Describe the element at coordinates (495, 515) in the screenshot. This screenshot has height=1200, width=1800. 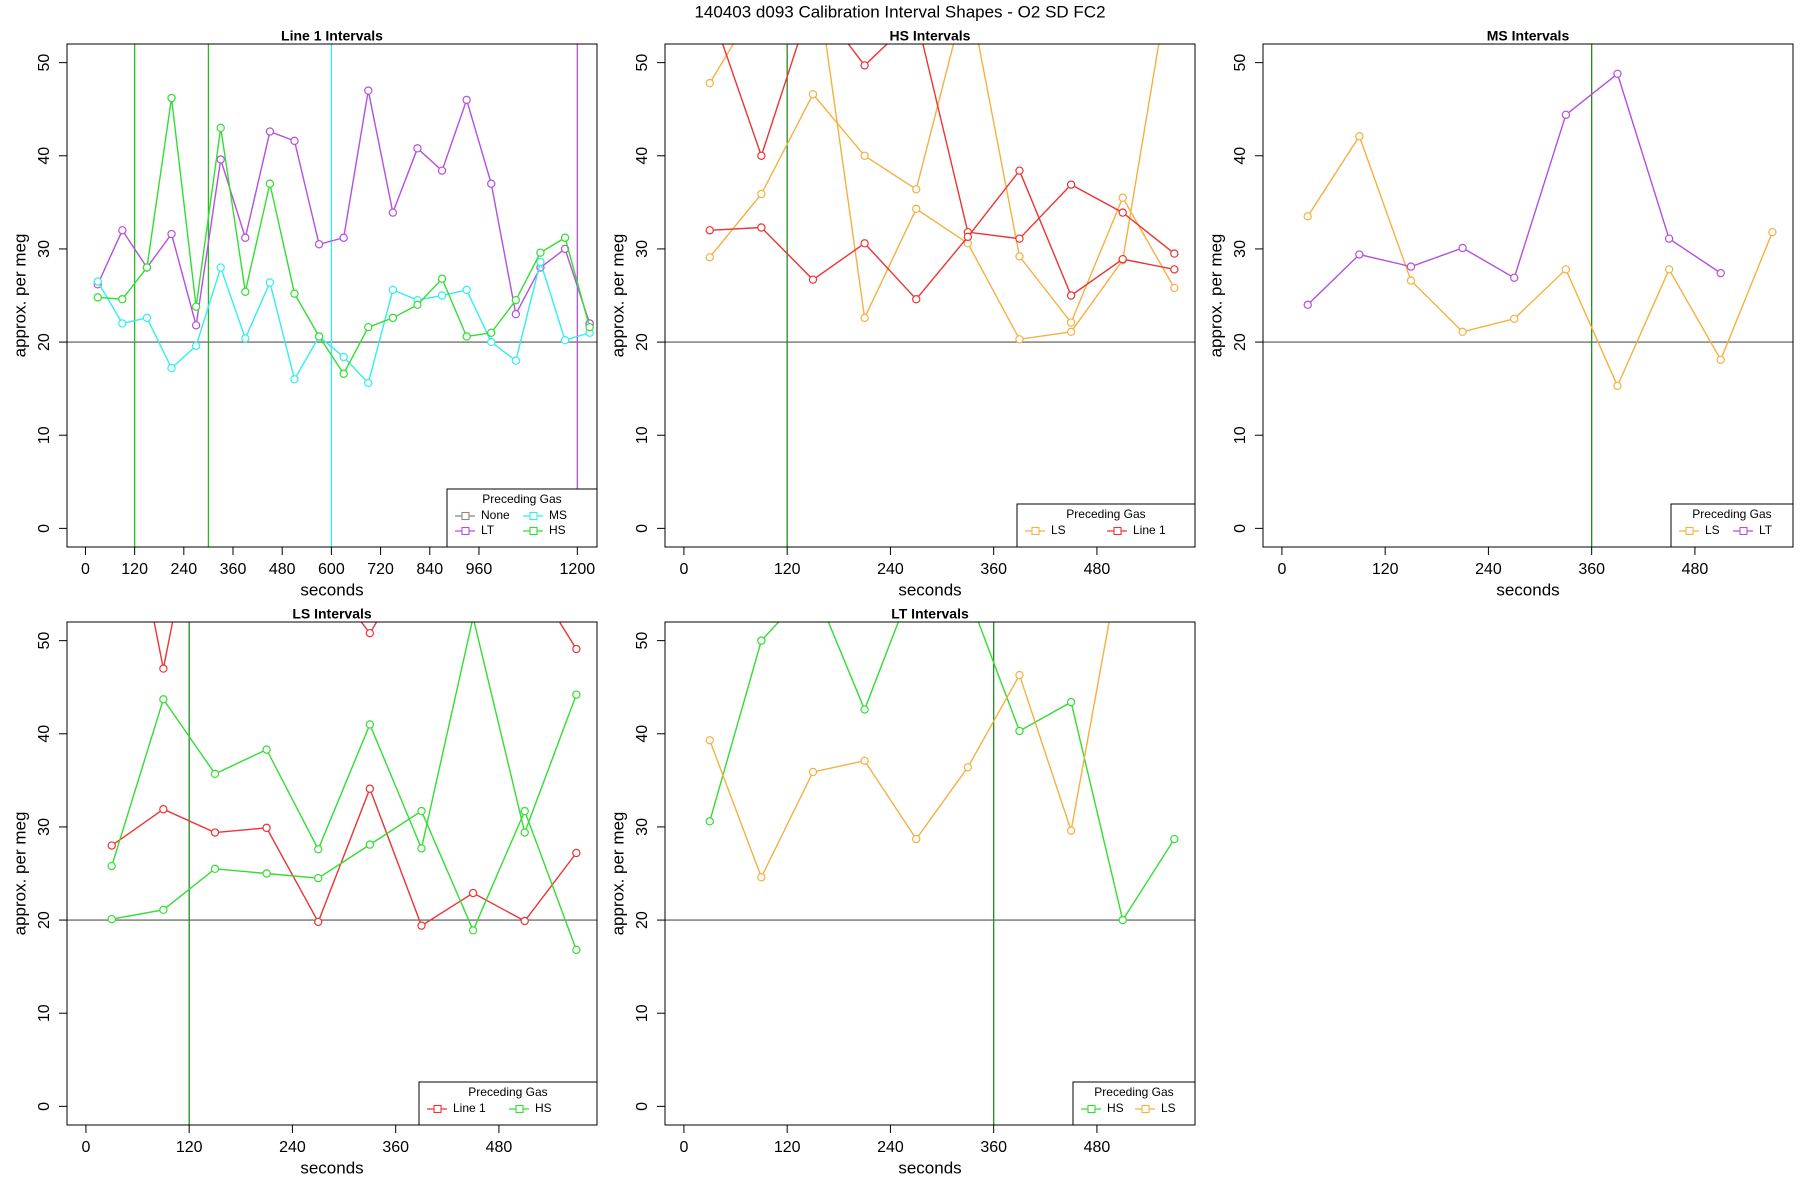
I see `legend-label: None` at that location.